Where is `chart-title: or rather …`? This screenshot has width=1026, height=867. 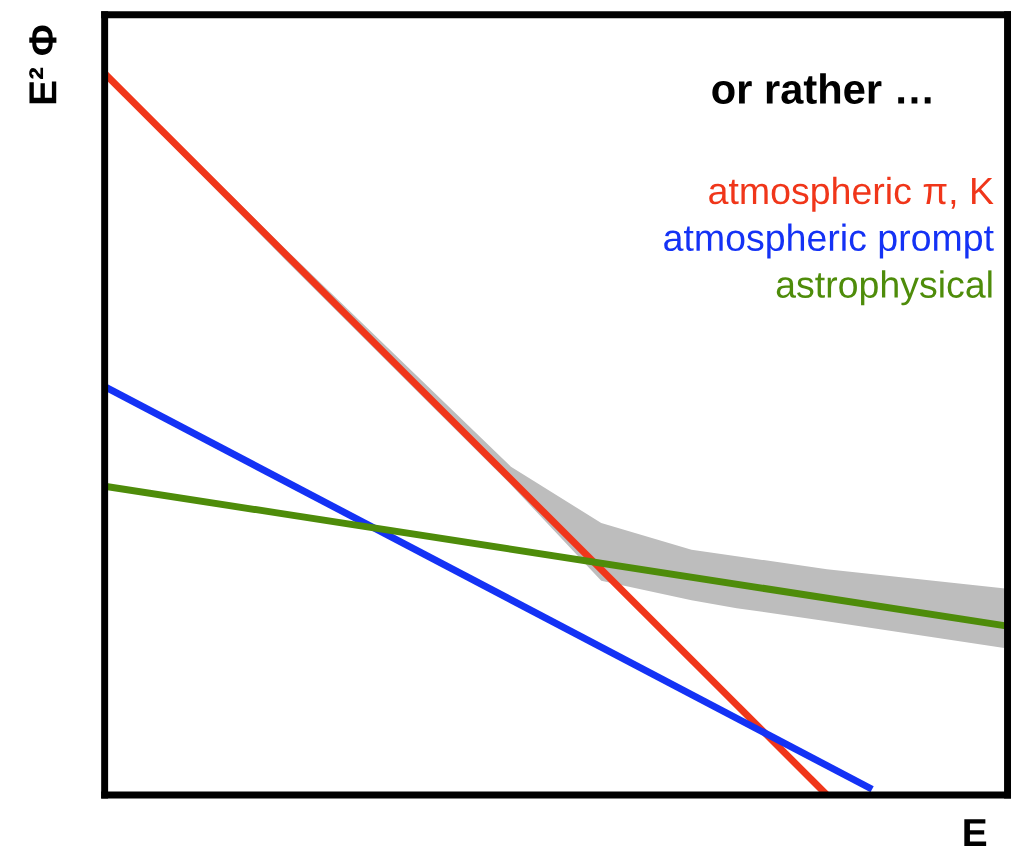
chart-title: or rather … is located at coordinates (821, 88).